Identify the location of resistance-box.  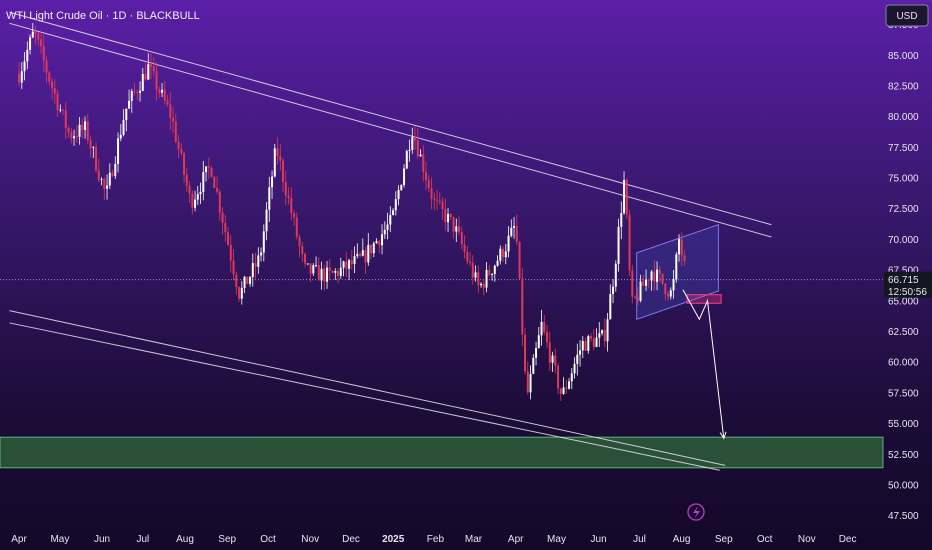
(704, 299).